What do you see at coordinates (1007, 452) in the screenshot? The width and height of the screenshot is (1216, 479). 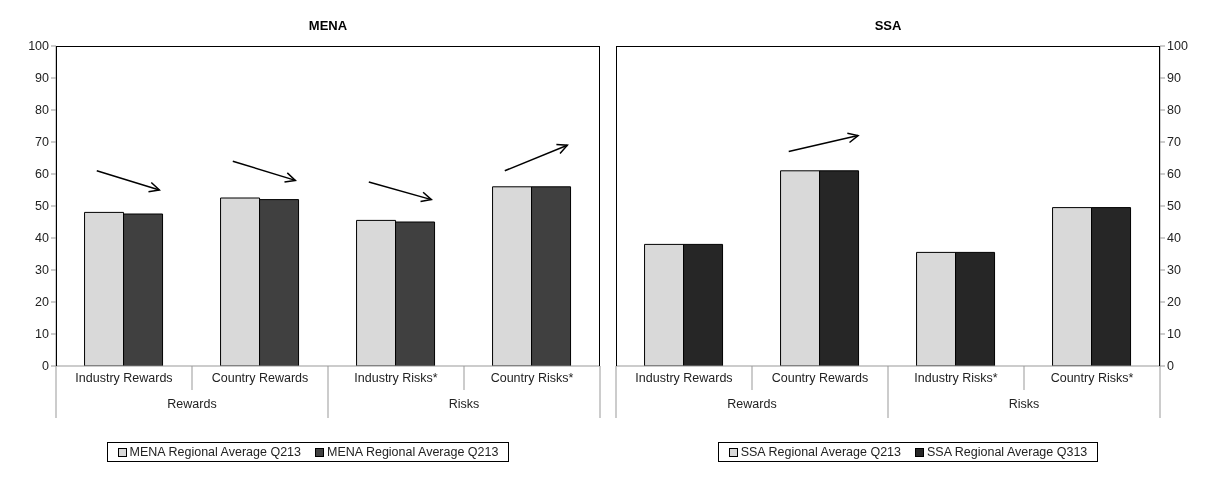 I see `legend-label: SSA Regional Average Q313` at bounding box center [1007, 452].